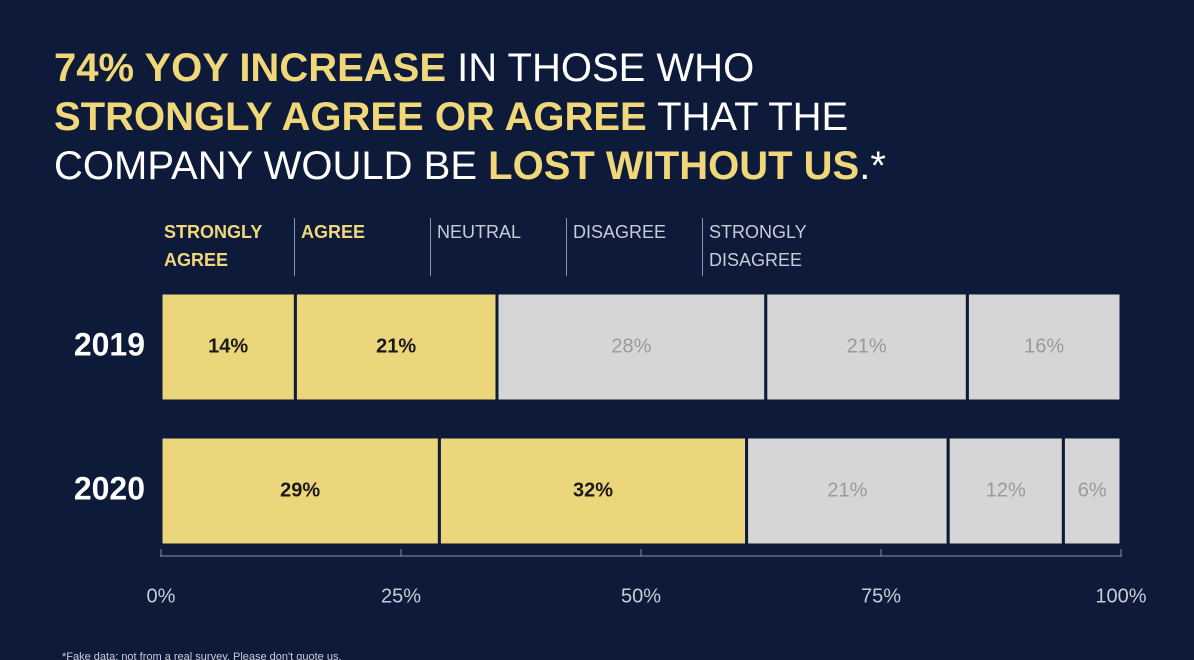 This screenshot has width=1194, height=660. What do you see at coordinates (748, 117) in the screenshot?
I see `title-segment: THAT THE` at bounding box center [748, 117].